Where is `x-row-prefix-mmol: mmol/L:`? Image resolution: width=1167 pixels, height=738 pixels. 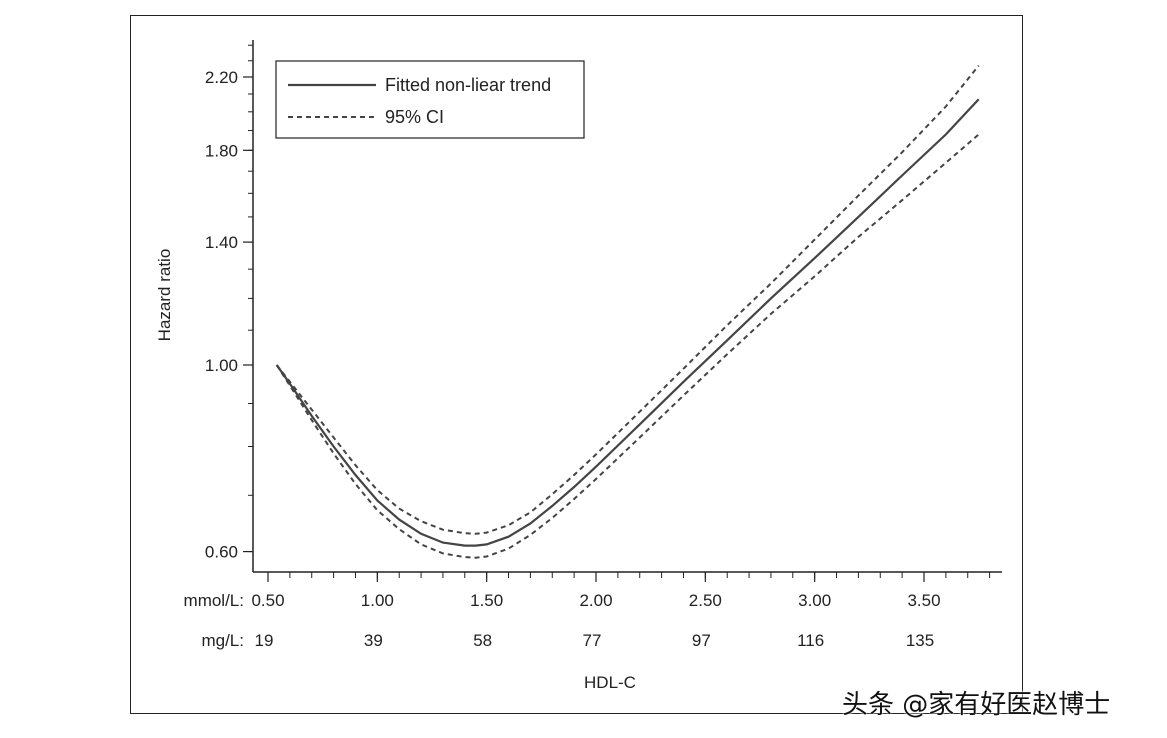
x-row-prefix-mmol: mmol/L: is located at coordinates (214, 600).